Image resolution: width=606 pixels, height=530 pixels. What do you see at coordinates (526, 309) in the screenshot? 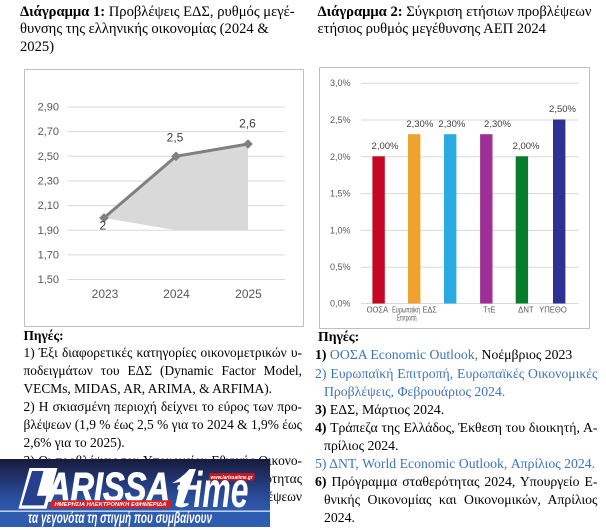
I see `svg-text: ΔΝΤ` at bounding box center [526, 309].